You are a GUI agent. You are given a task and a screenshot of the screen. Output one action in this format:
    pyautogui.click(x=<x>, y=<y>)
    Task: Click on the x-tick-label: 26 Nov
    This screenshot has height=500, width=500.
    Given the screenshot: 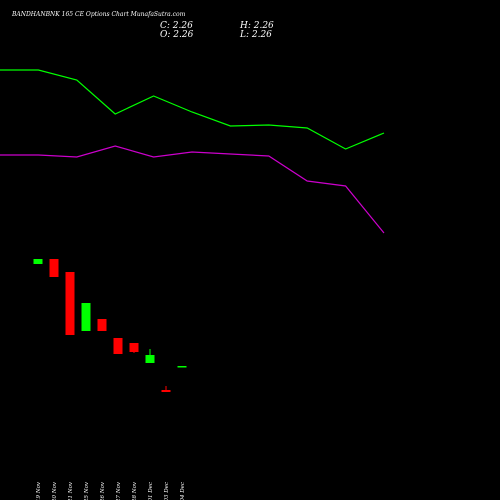 What is the action you would take?
    pyautogui.click(x=103, y=490)
    